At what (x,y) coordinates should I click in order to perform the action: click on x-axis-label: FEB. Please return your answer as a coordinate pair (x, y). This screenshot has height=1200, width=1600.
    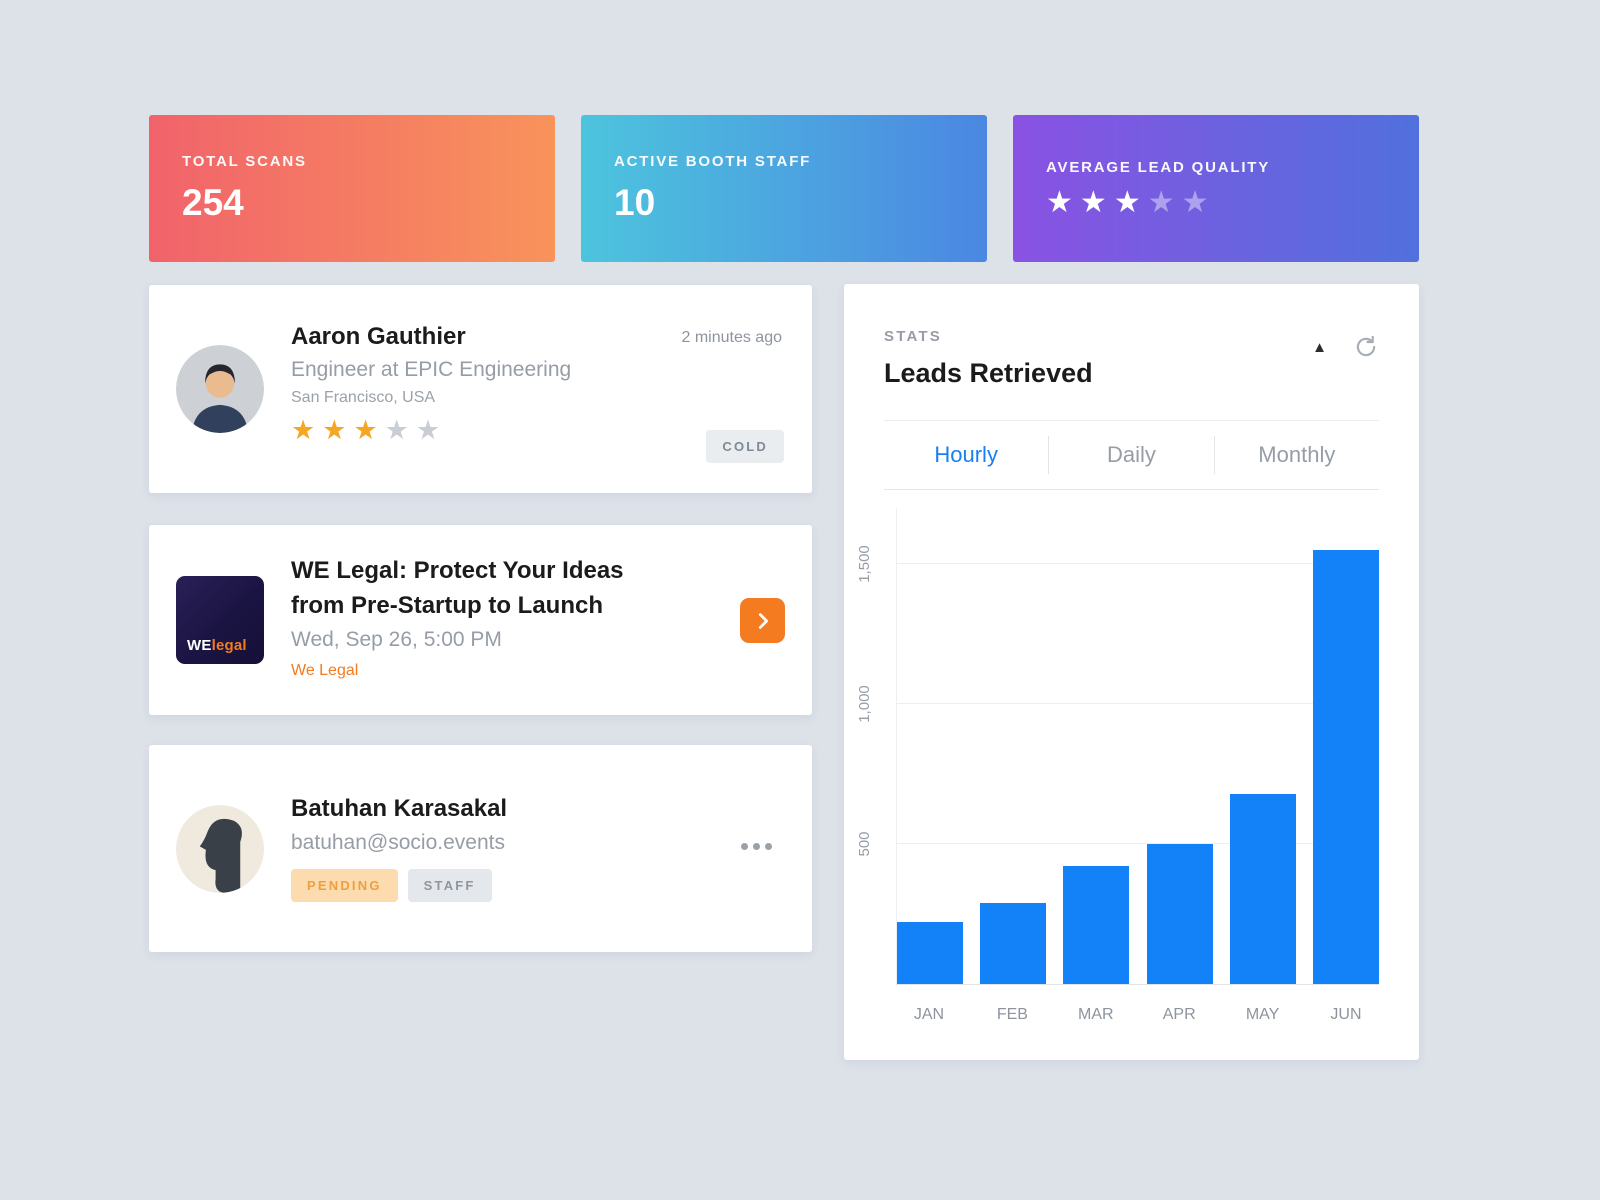
    Looking at the image, I should click on (1012, 1014).